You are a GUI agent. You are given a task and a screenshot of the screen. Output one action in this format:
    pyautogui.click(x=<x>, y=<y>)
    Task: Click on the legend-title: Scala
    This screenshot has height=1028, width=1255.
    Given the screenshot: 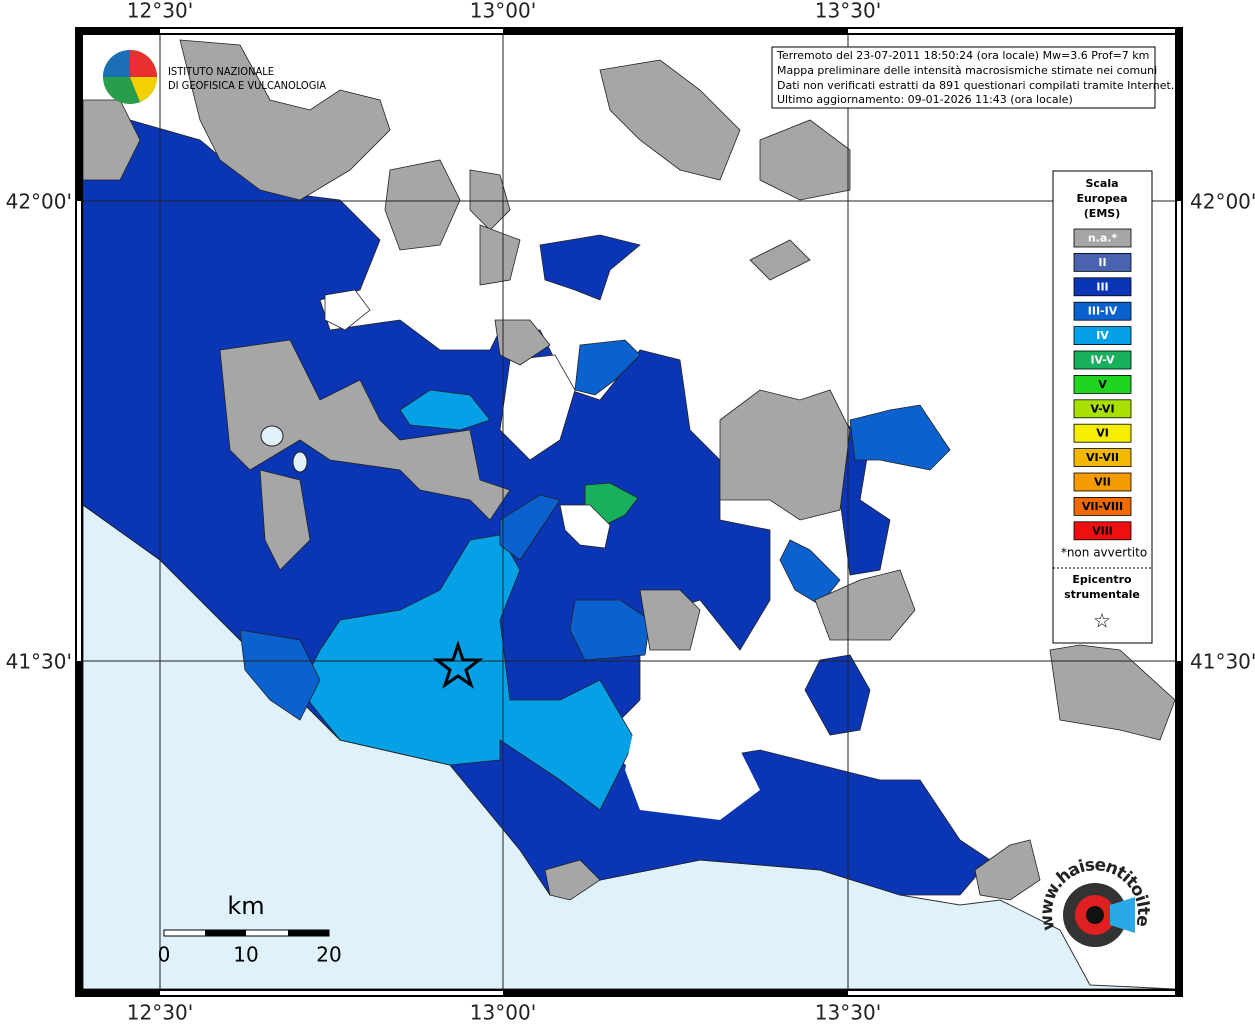 What is the action you would take?
    pyautogui.click(x=1101, y=183)
    